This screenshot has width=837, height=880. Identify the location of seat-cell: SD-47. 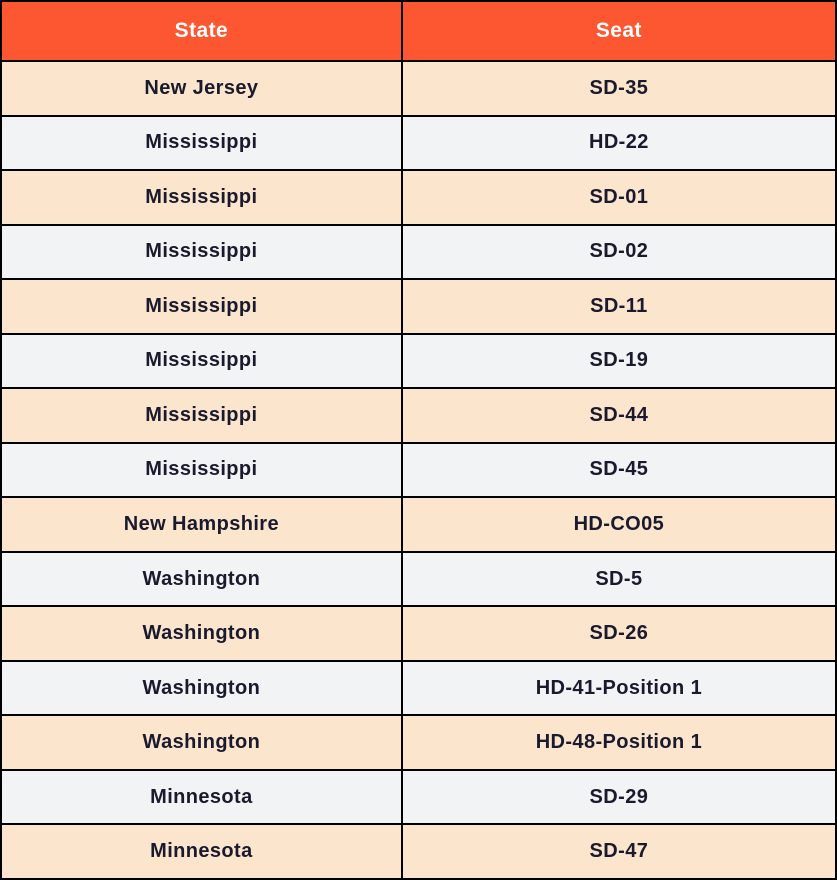
(618, 851).